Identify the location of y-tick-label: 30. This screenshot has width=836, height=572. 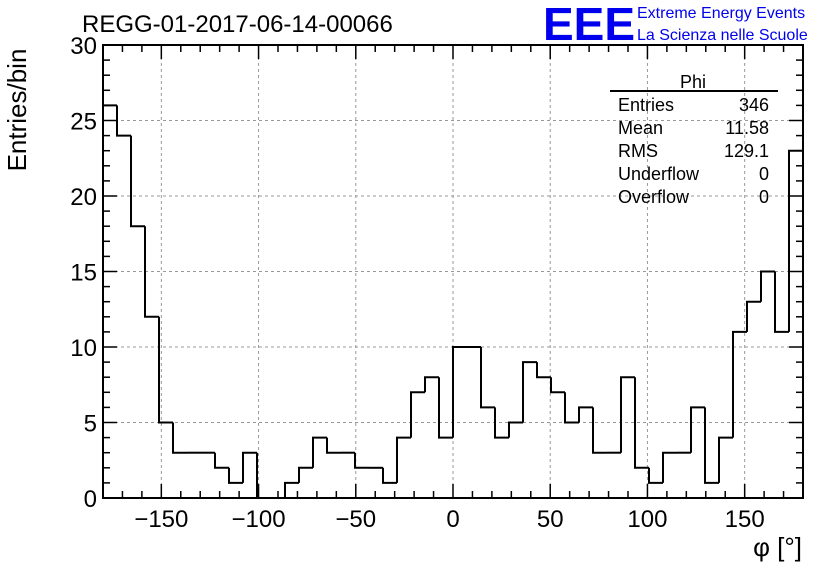
(83, 46).